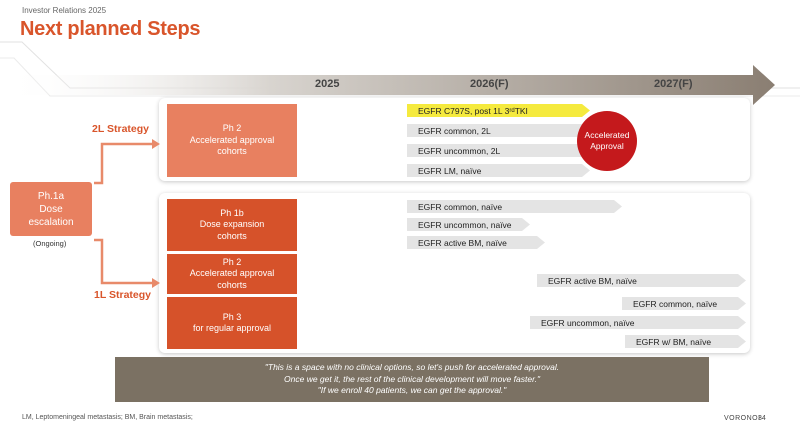  I want to click on ph2-2l-title: Ph 2, so click(232, 128).